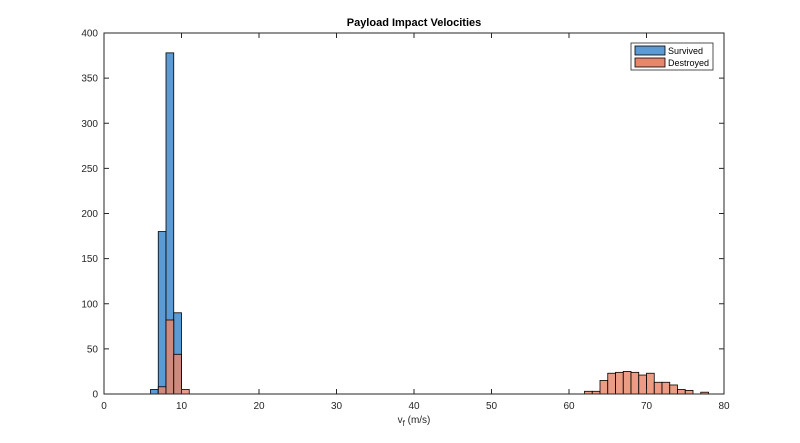 This screenshot has height=443, width=800. I want to click on x-axis-label-subscript: f, so click(404, 423).